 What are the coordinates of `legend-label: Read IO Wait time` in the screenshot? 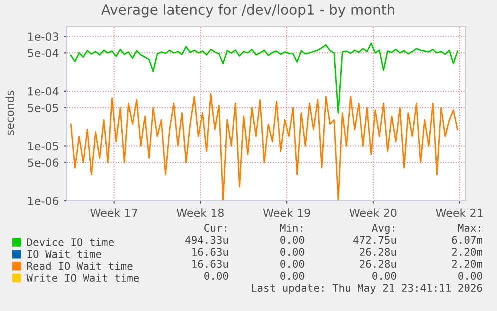 It's located at (80, 266).